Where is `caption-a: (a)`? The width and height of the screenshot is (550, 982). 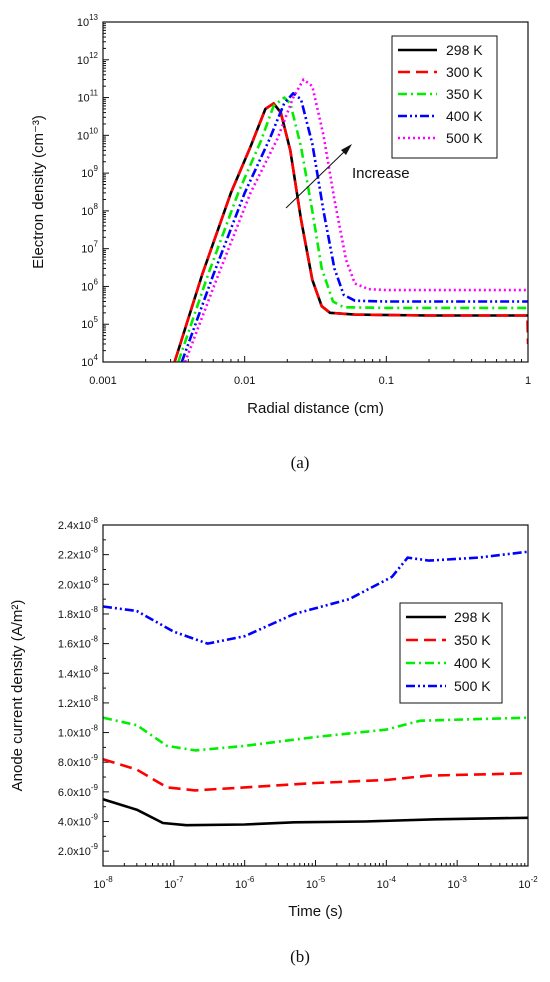
caption-a: (a) is located at coordinates (300, 462).